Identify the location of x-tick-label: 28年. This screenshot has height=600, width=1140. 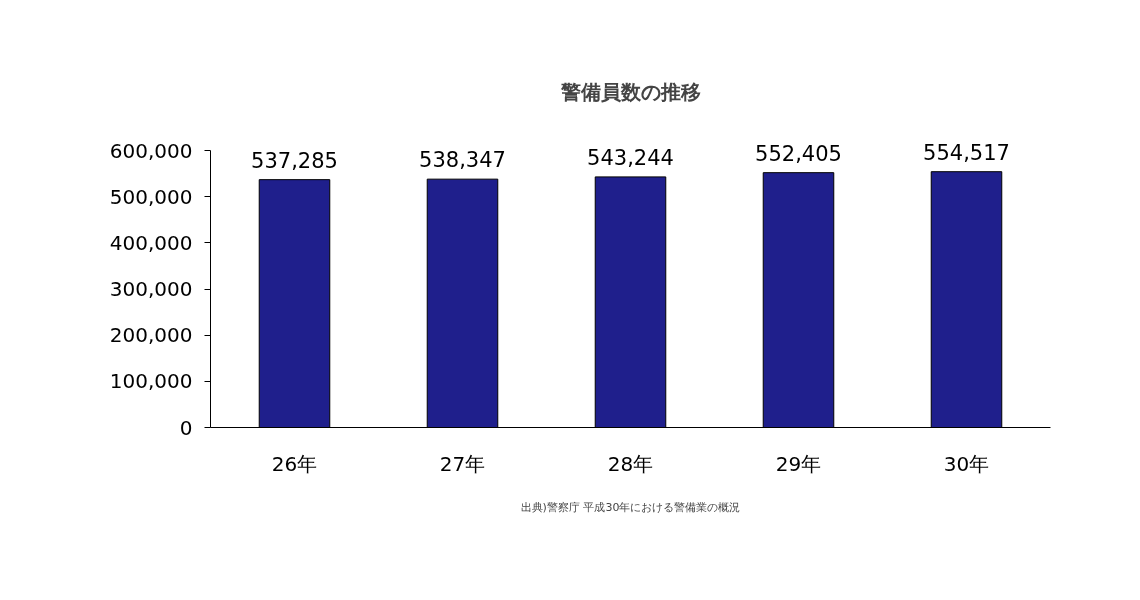
(630, 463).